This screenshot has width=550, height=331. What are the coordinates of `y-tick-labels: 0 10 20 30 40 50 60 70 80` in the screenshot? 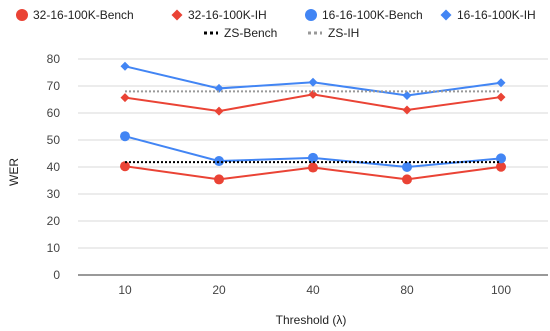 It's located at (54, 167).